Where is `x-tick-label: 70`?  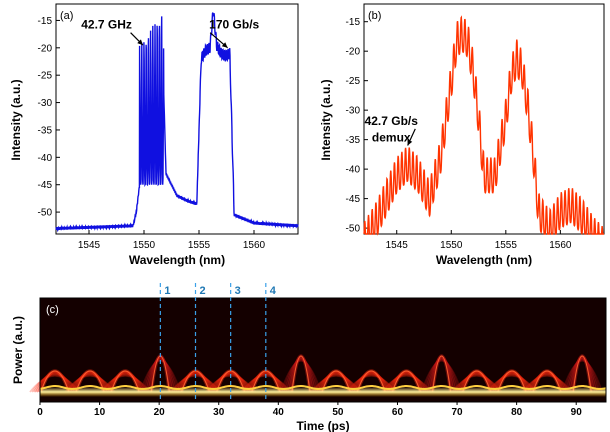 x-tick-label: 70 is located at coordinates (457, 412).